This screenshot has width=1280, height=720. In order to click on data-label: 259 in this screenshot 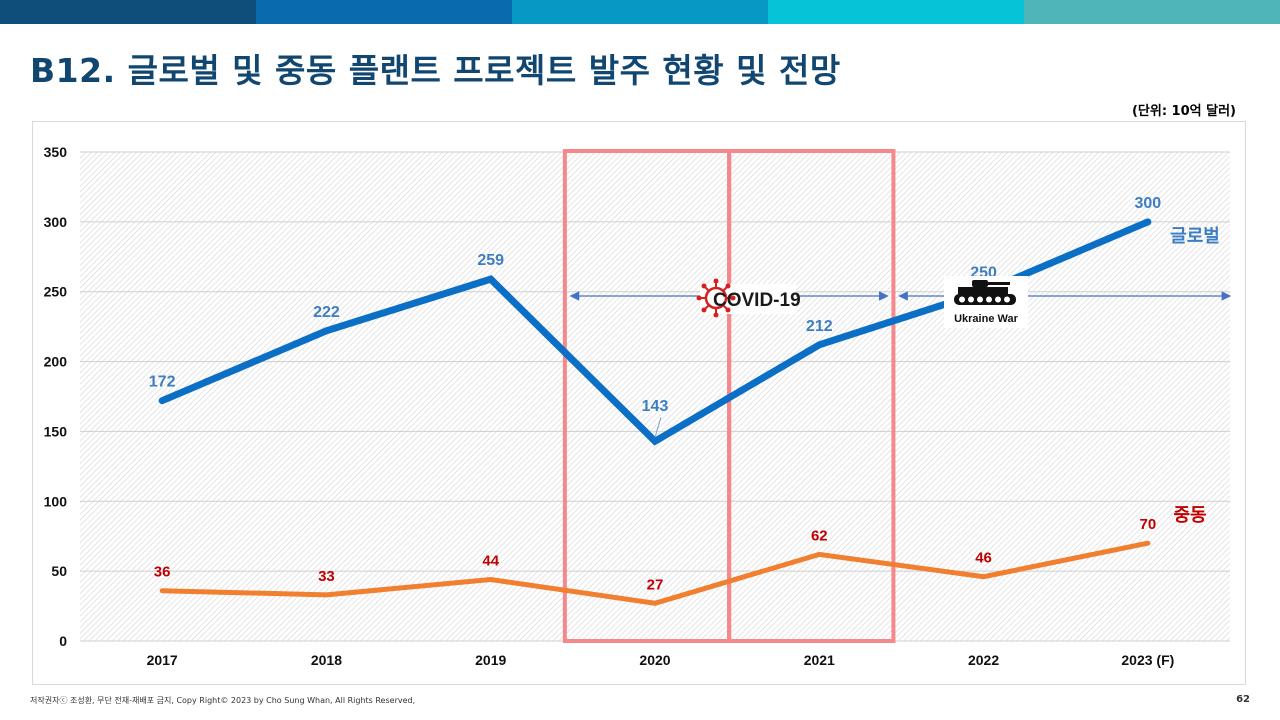, I will do `click(490, 260)`.